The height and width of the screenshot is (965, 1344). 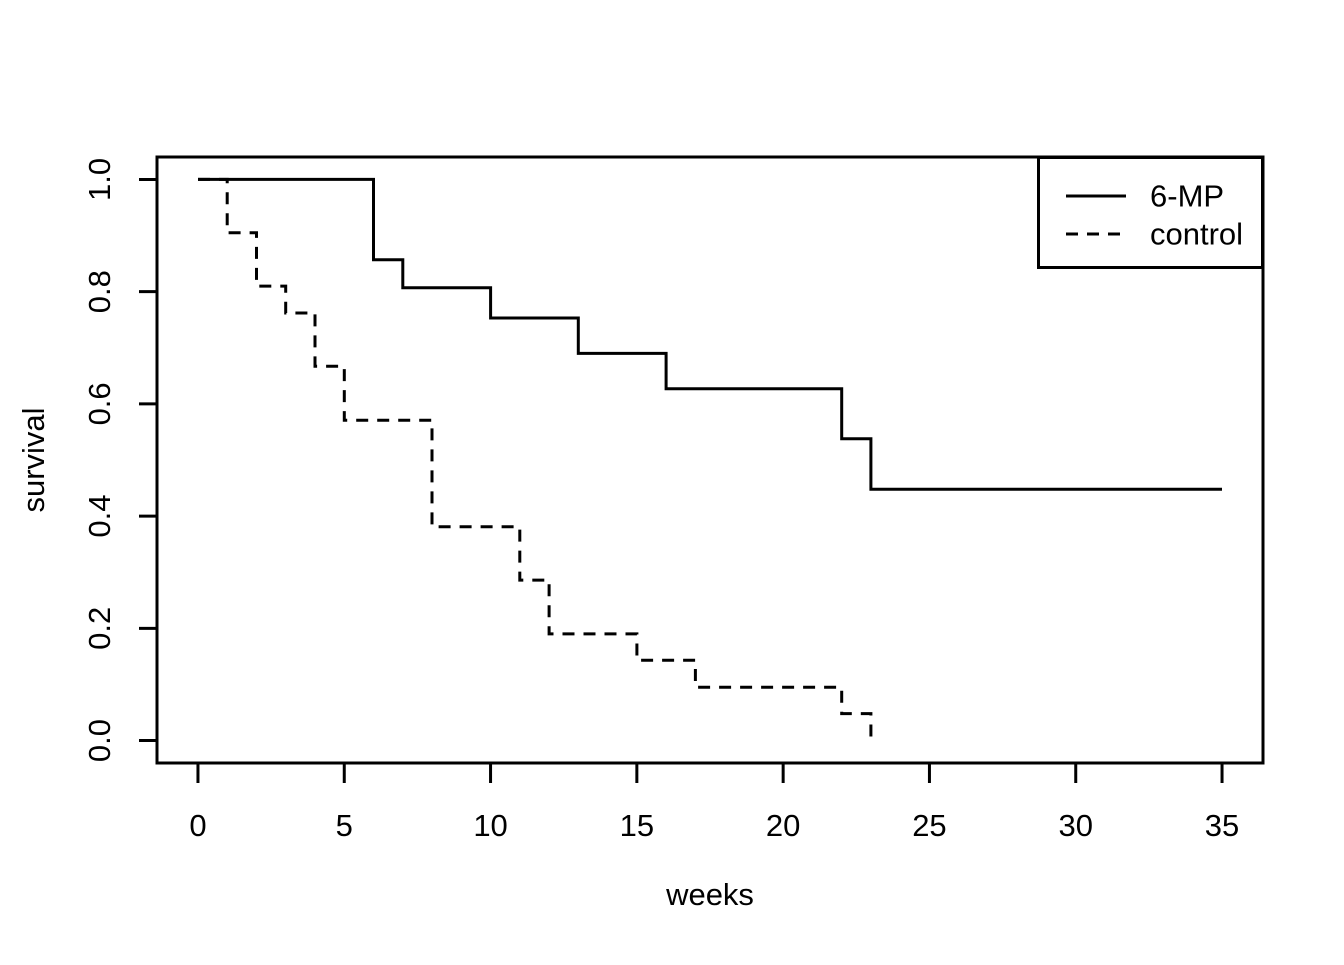 What do you see at coordinates (344, 825) in the screenshot?
I see `x-tick-label: 5` at bounding box center [344, 825].